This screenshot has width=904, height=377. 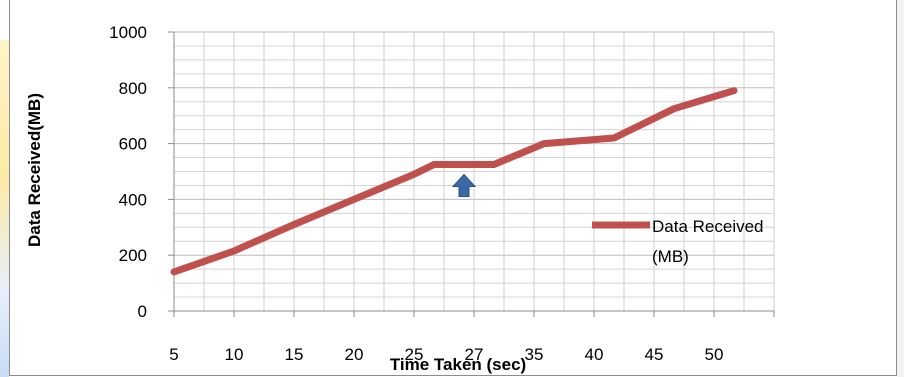 What do you see at coordinates (294, 354) in the screenshot?
I see `x-tick-label: 15` at bounding box center [294, 354].